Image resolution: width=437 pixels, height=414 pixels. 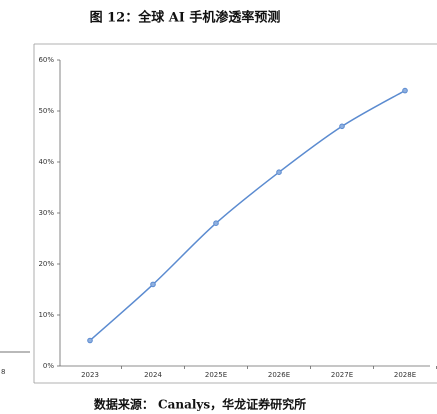 I want to click on neighbor-label: 8, so click(x=3, y=372).